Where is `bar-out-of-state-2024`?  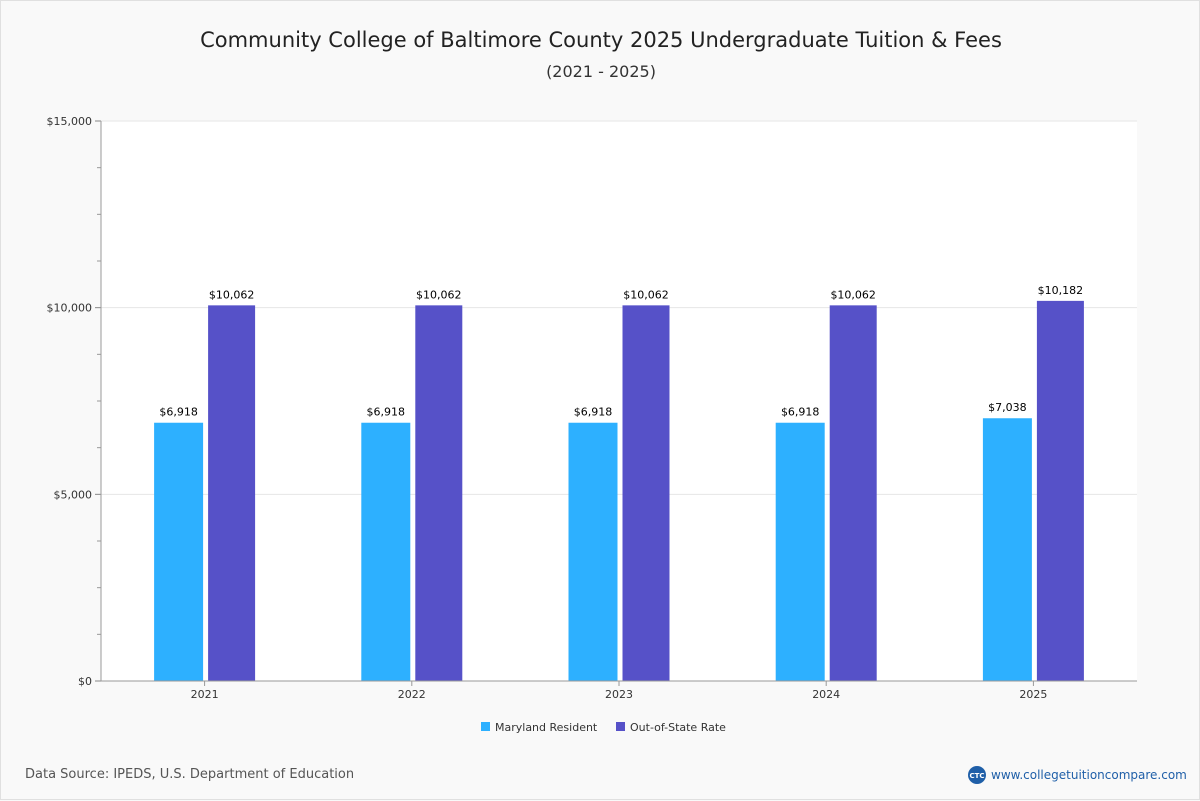 bar-out-of-state-2024 is located at coordinates (853, 493).